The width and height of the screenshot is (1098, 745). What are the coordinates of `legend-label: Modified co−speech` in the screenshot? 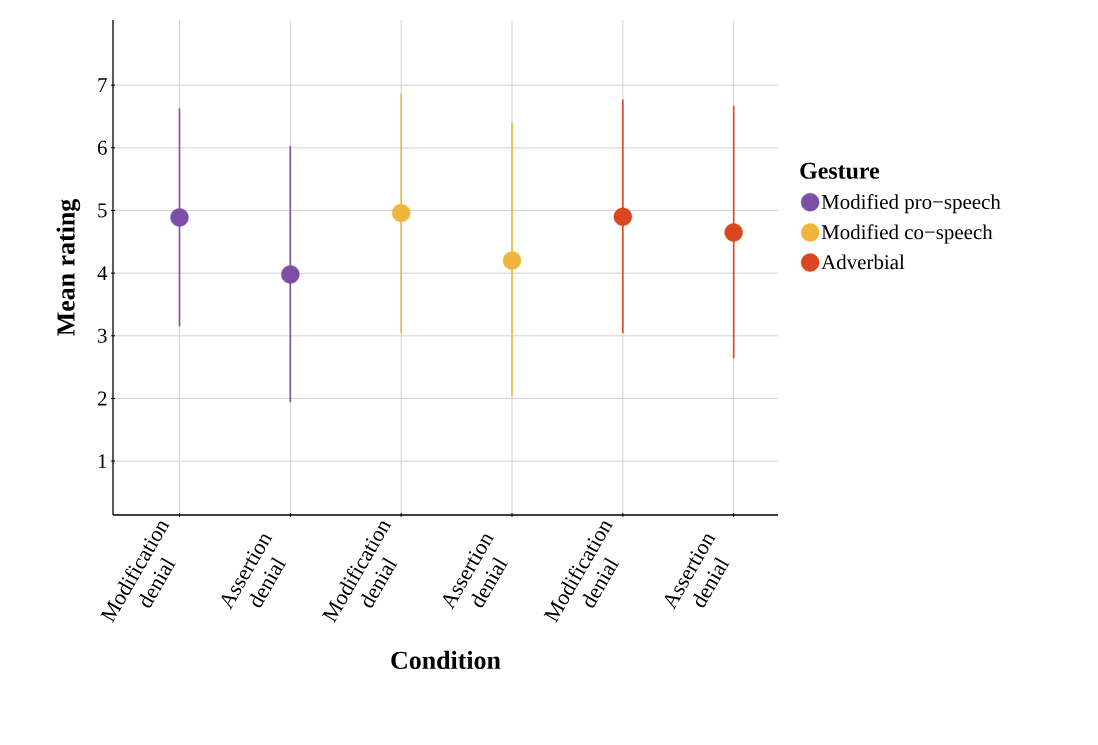 It's located at (907, 234).